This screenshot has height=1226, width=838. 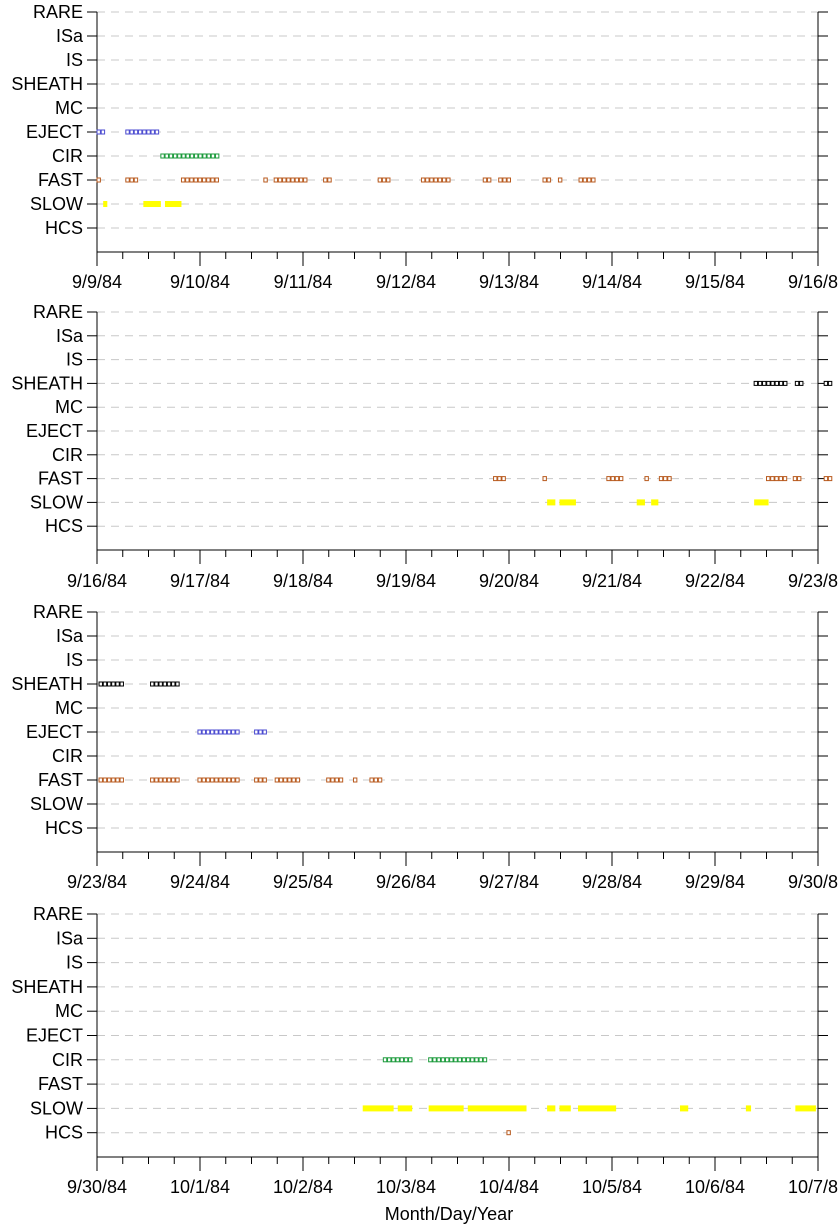 I want to click on x-tick-label: 9/23/84, so click(x=97, y=882).